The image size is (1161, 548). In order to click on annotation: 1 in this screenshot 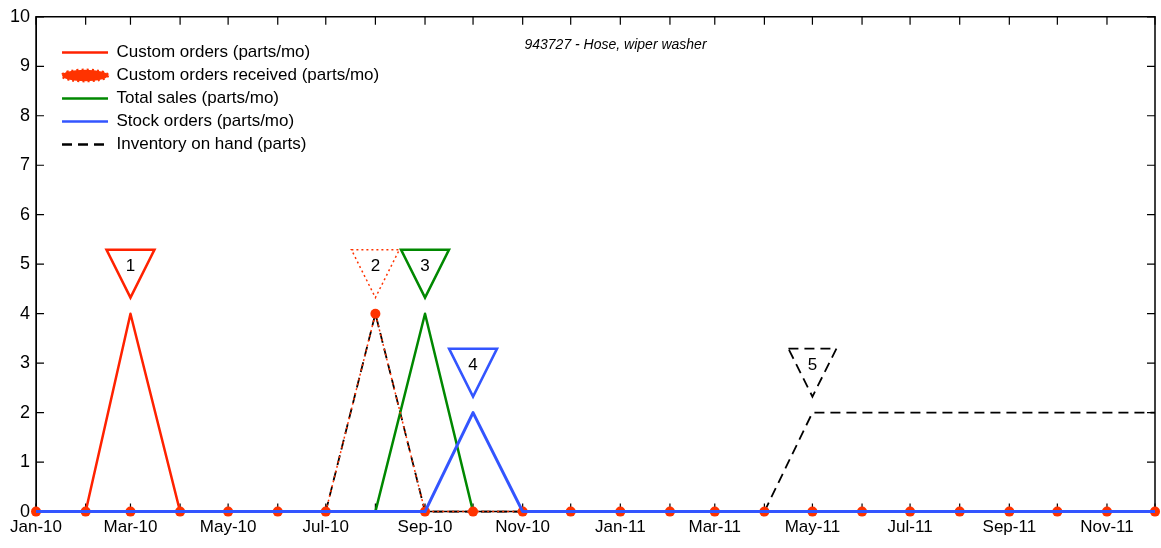, I will do `click(130, 266)`.